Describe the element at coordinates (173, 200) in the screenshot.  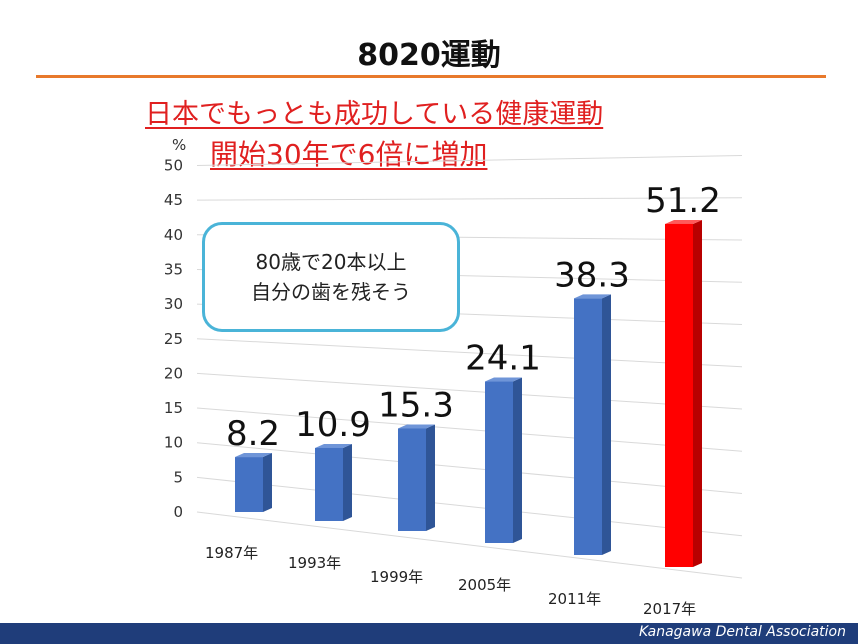
I see `y-tick-label: 45` at that location.